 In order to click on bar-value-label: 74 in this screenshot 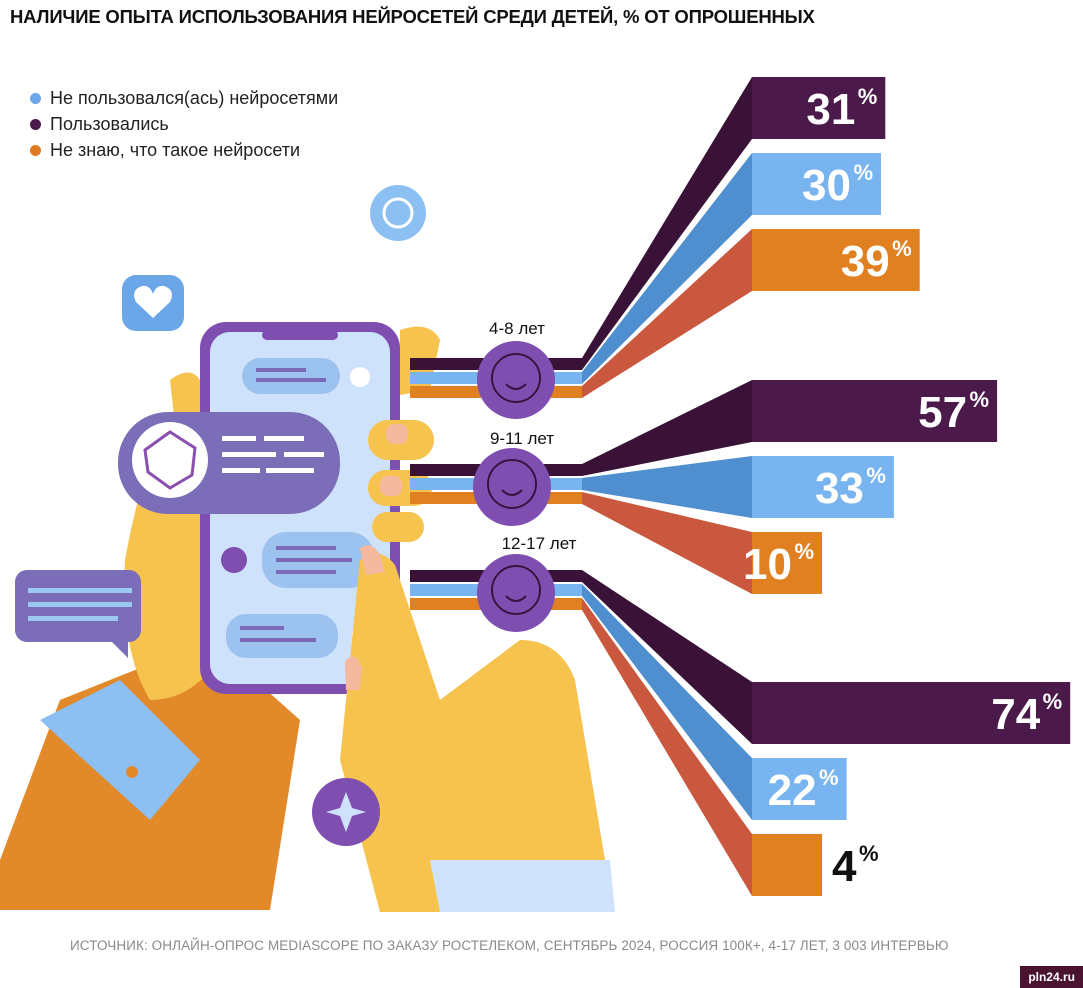, I will do `click(1015, 714)`.